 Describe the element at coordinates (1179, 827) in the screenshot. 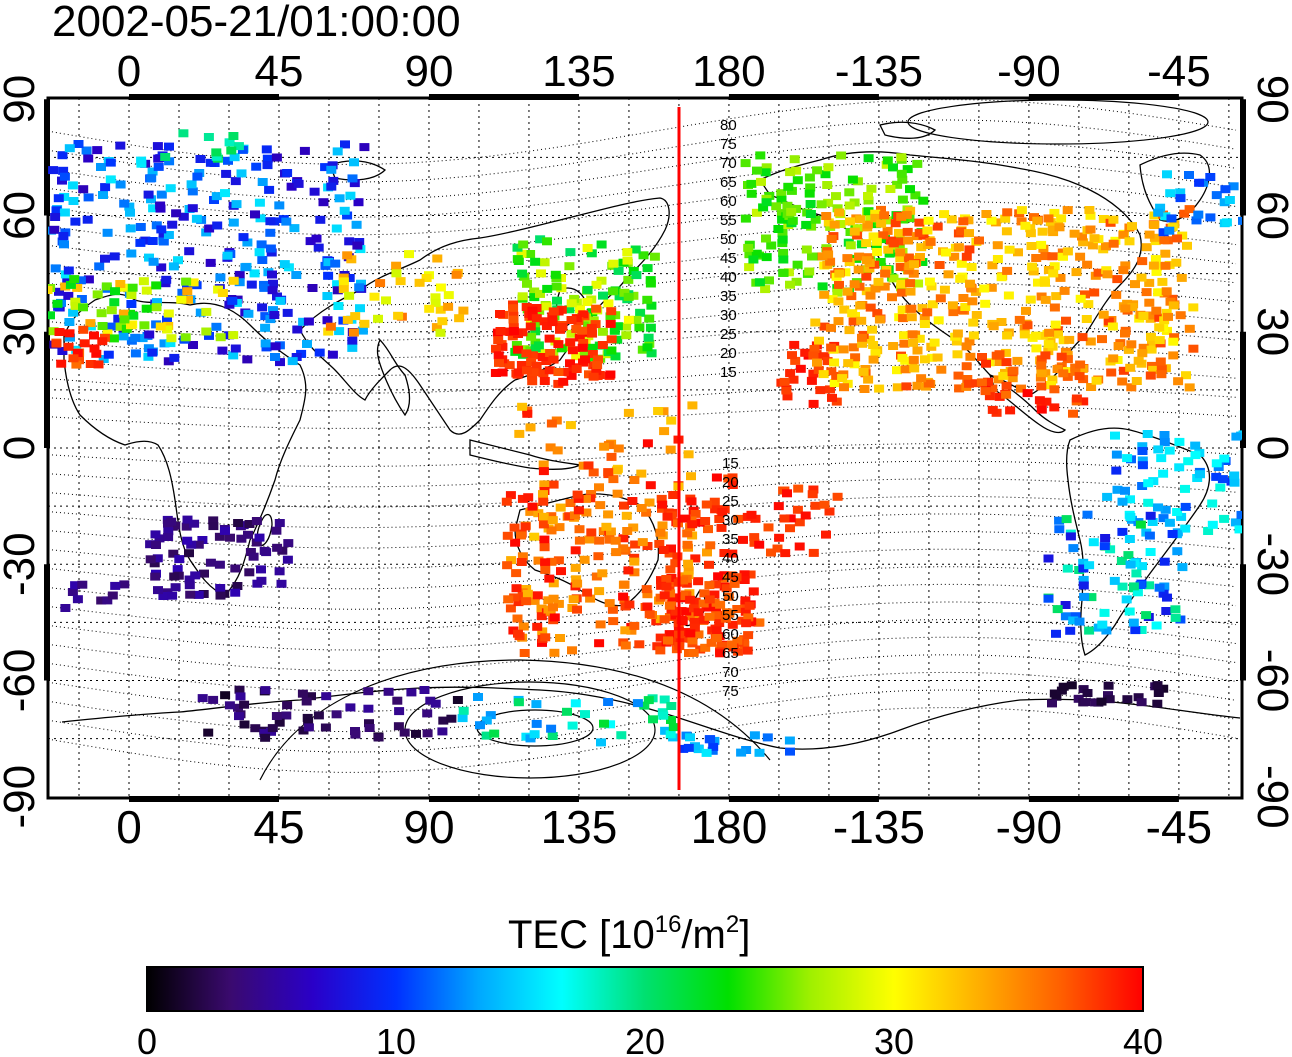

I see `lon-tick-label-bottom: -45` at that location.